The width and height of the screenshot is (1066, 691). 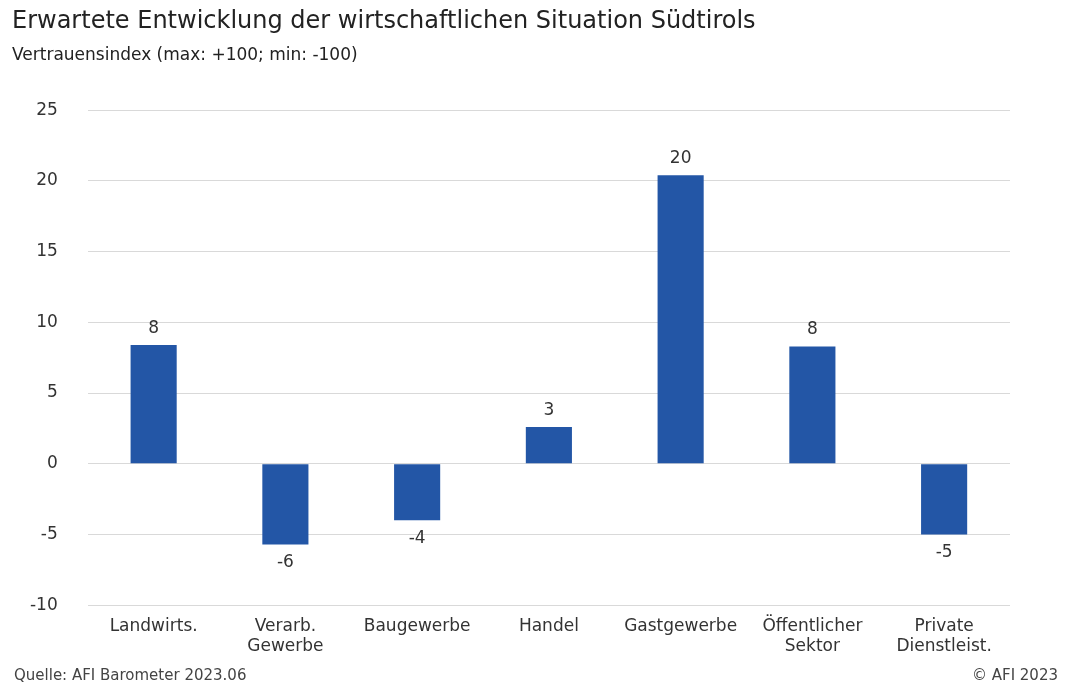 What do you see at coordinates (185, 54) in the screenshot?
I see `chart-subtitle: Vertrauensindex (max: +100; min: -100)` at bounding box center [185, 54].